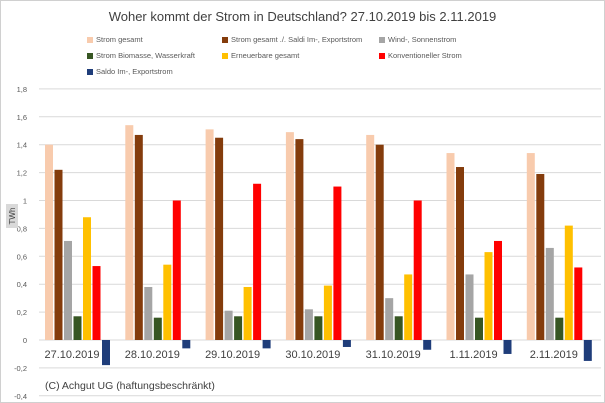 This screenshot has width=605, height=403. What do you see at coordinates (71, 355) in the screenshot?
I see `x-tick-label: 27.10.2019` at bounding box center [71, 355].